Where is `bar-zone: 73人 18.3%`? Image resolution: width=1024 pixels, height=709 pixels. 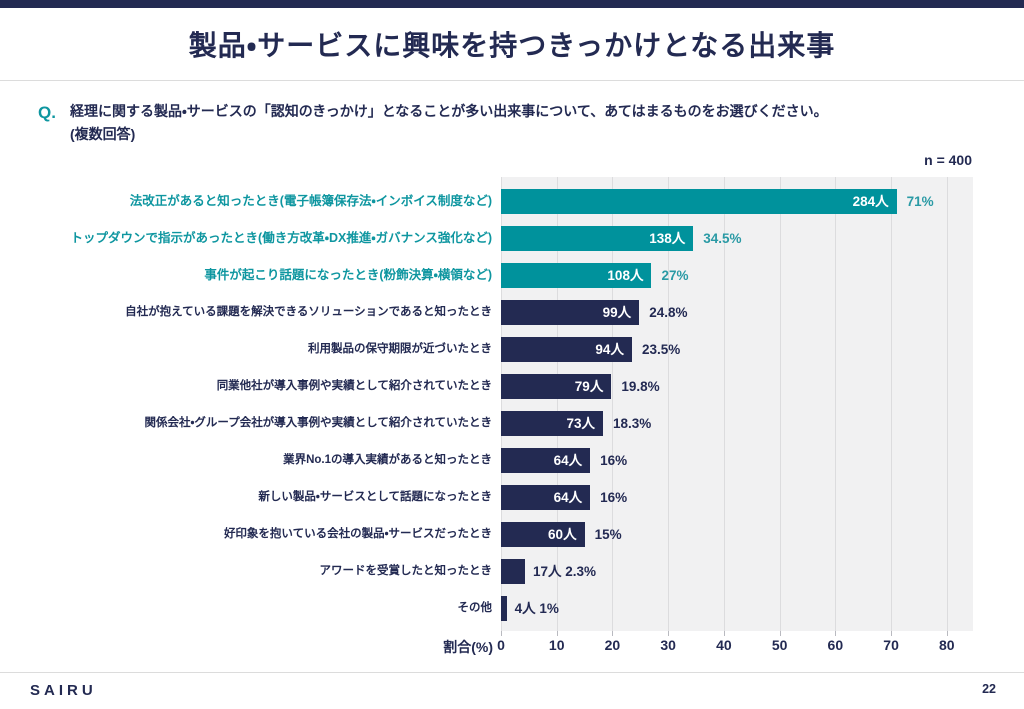 bar-zone: 73人 18.3% is located at coordinates (762, 423).